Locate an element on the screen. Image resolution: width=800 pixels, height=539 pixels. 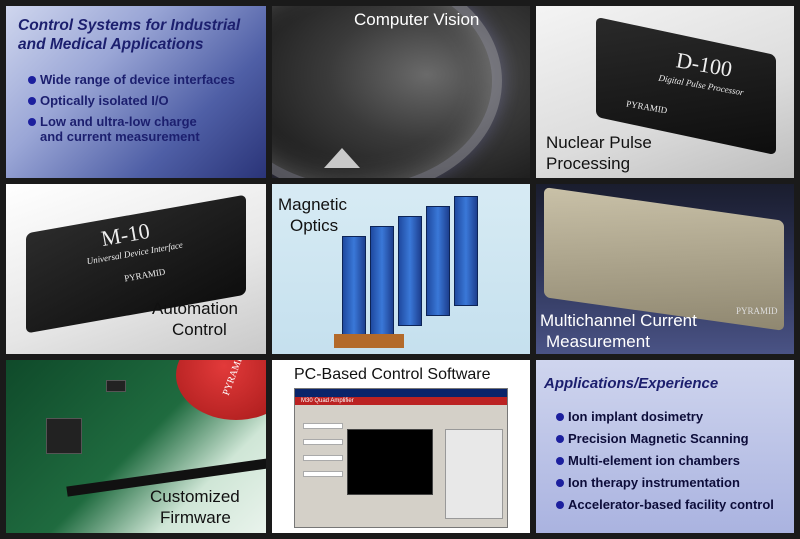
window-titlebar is located at coordinates (401, 393).